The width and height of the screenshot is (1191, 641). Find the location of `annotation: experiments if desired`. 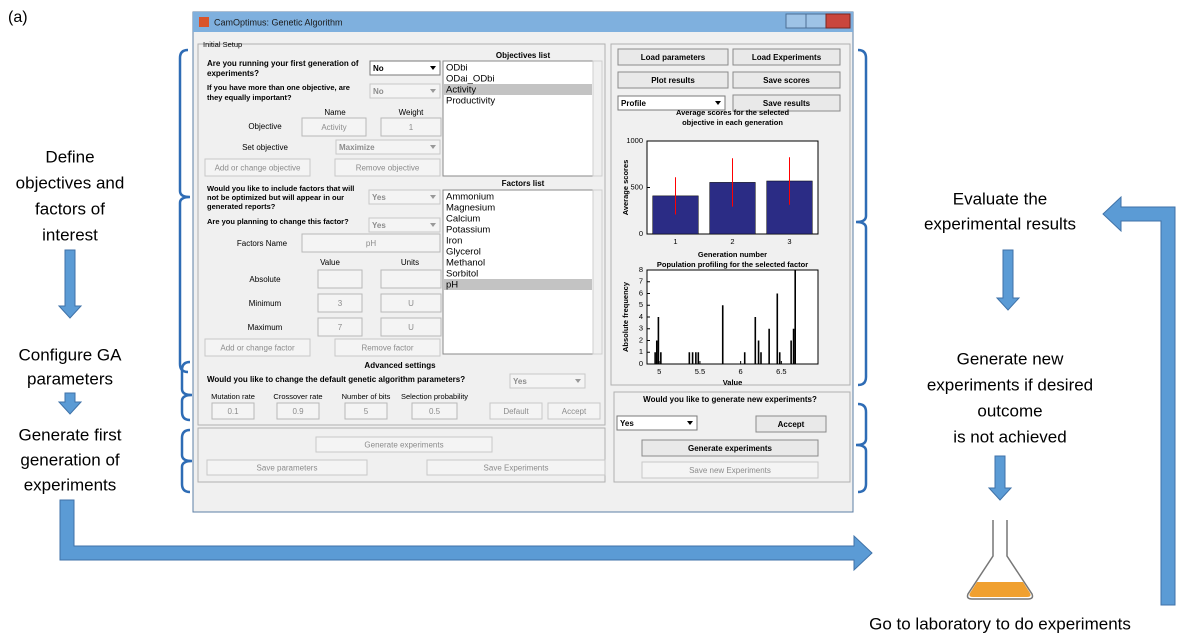

annotation: experiments if desired is located at coordinates (1010, 384).